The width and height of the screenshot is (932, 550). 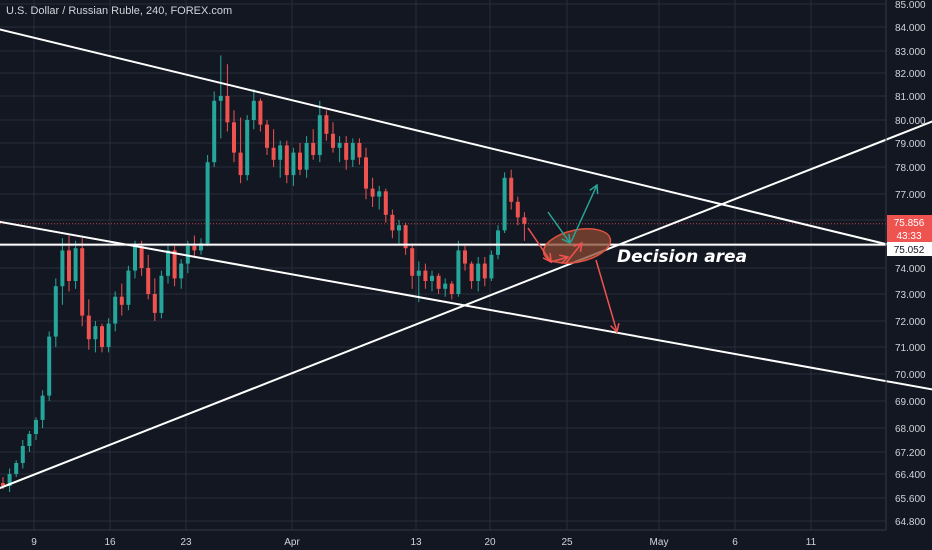 I want to click on last-price-badge-text: 75.856, so click(x=909, y=223).